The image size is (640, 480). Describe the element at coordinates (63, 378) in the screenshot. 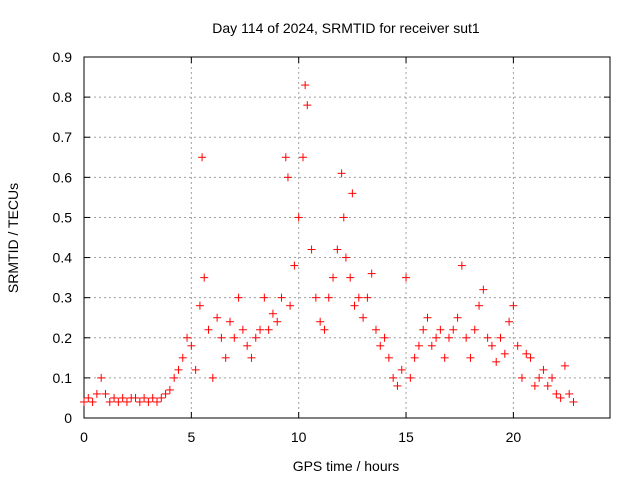

I see `y-tick-label: 0.1` at that location.